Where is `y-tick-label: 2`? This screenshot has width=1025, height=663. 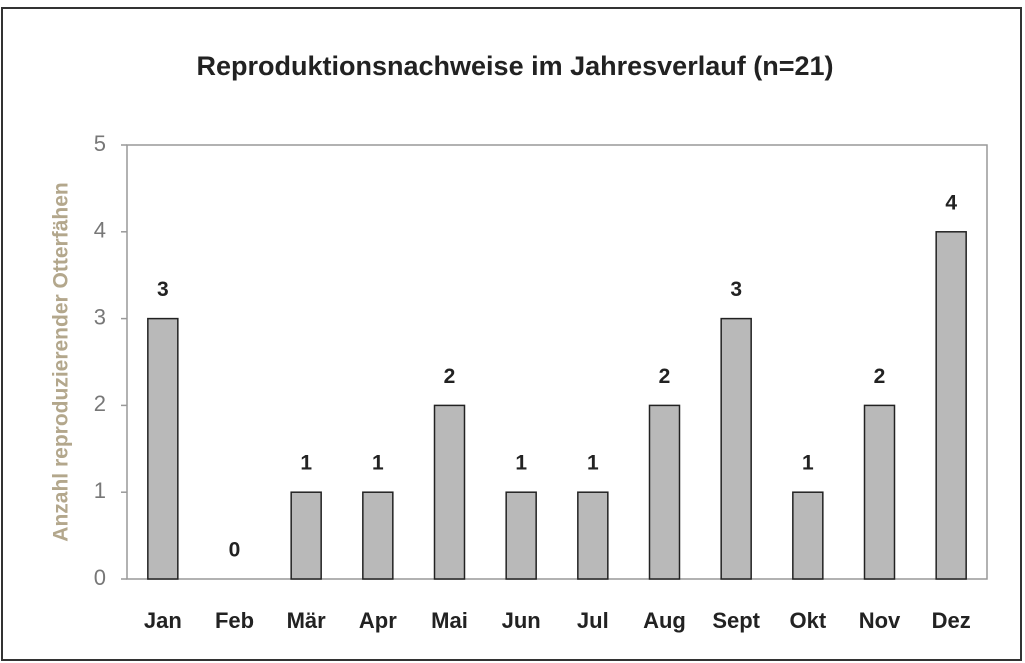
y-tick-label: 2 is located at coordinates (100, 403).